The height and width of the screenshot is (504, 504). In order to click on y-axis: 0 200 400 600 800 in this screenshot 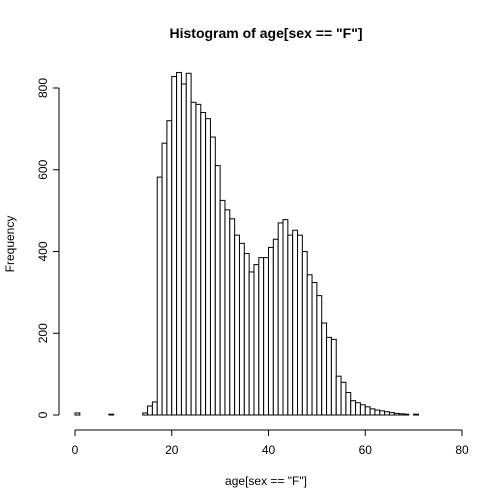, I will do `click(48, 248)`.